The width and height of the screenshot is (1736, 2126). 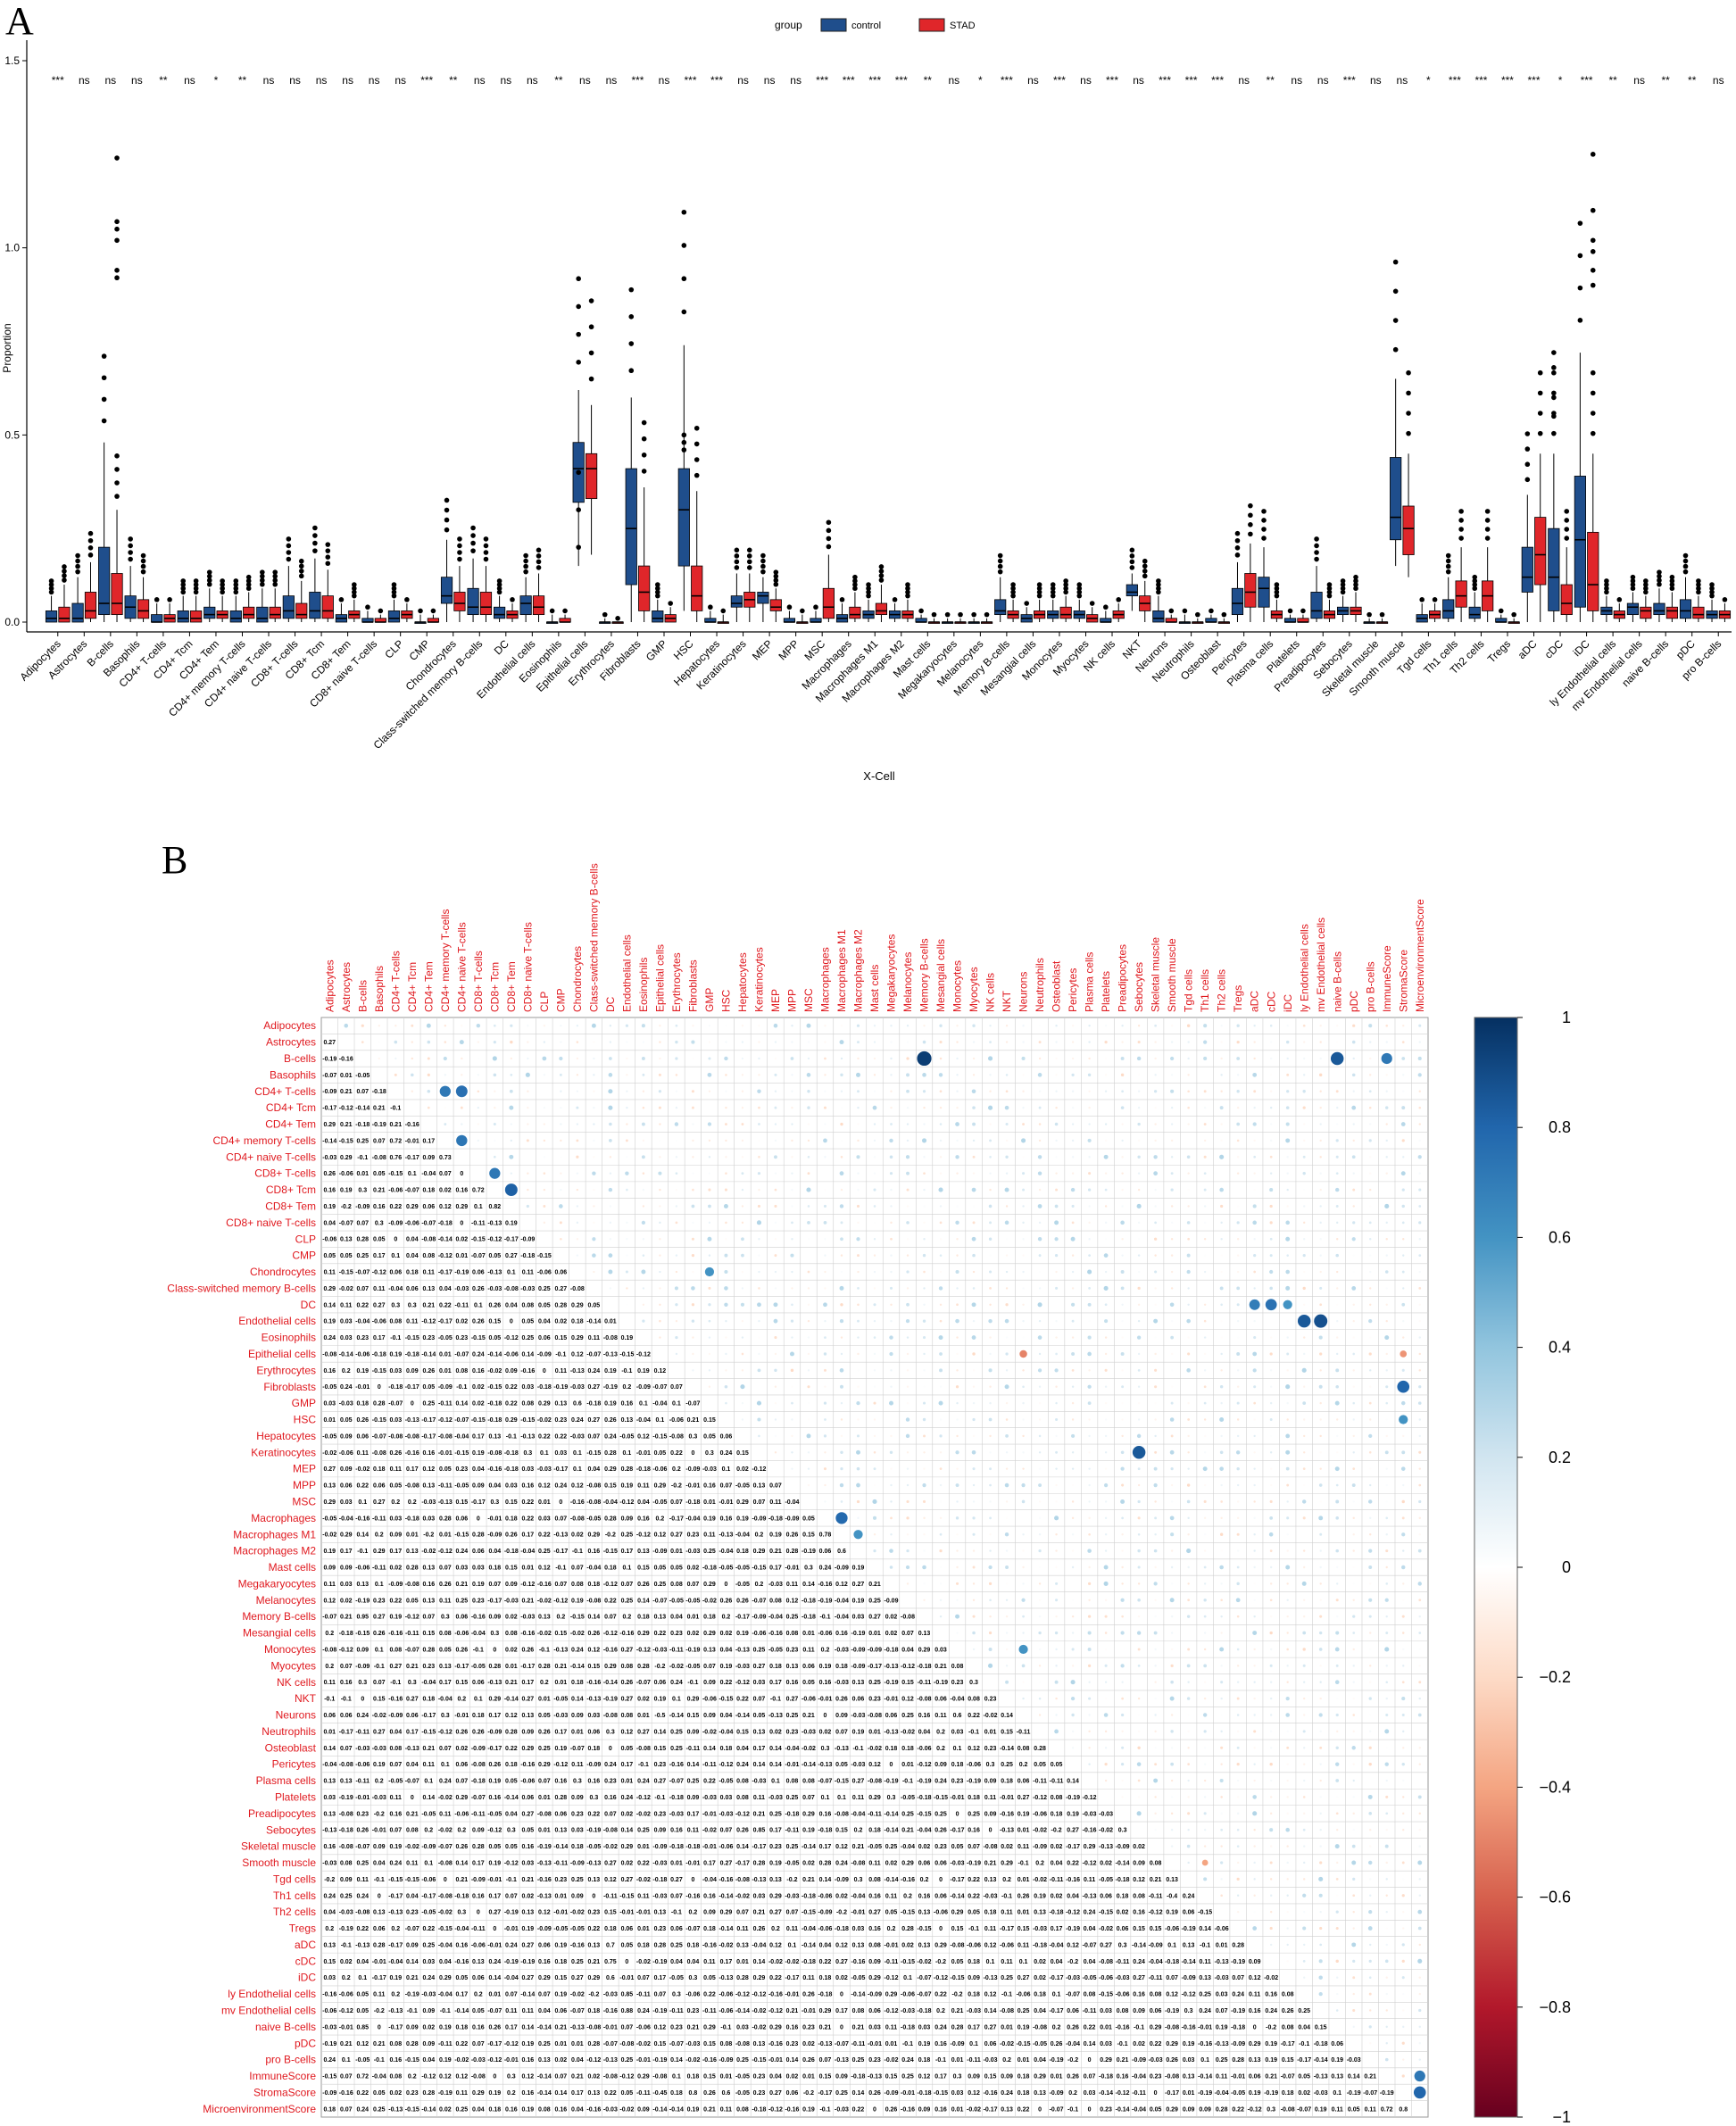 What do you see at coordinates (296, 1682) in the screenshot?
I see `row-label: NK cells` at bounding box center [296, 1682].